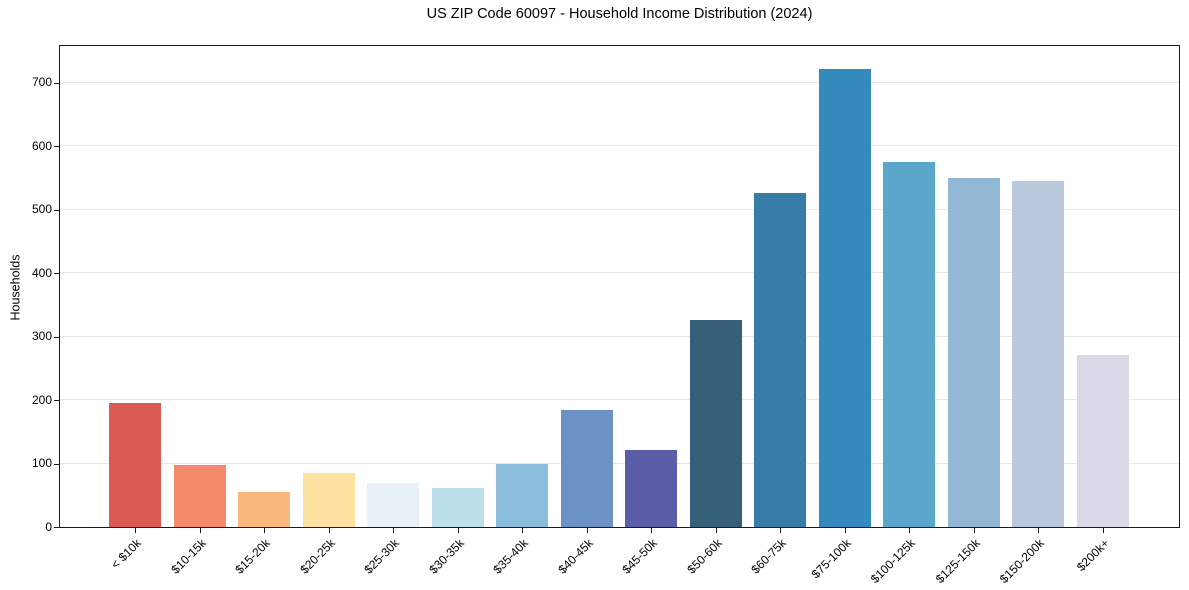 The image size is (1189, 590). What do you see at coordinates (41, 463) in the screenshot?
I see `y-tick-label: 100` at bounding box center [41, 463].